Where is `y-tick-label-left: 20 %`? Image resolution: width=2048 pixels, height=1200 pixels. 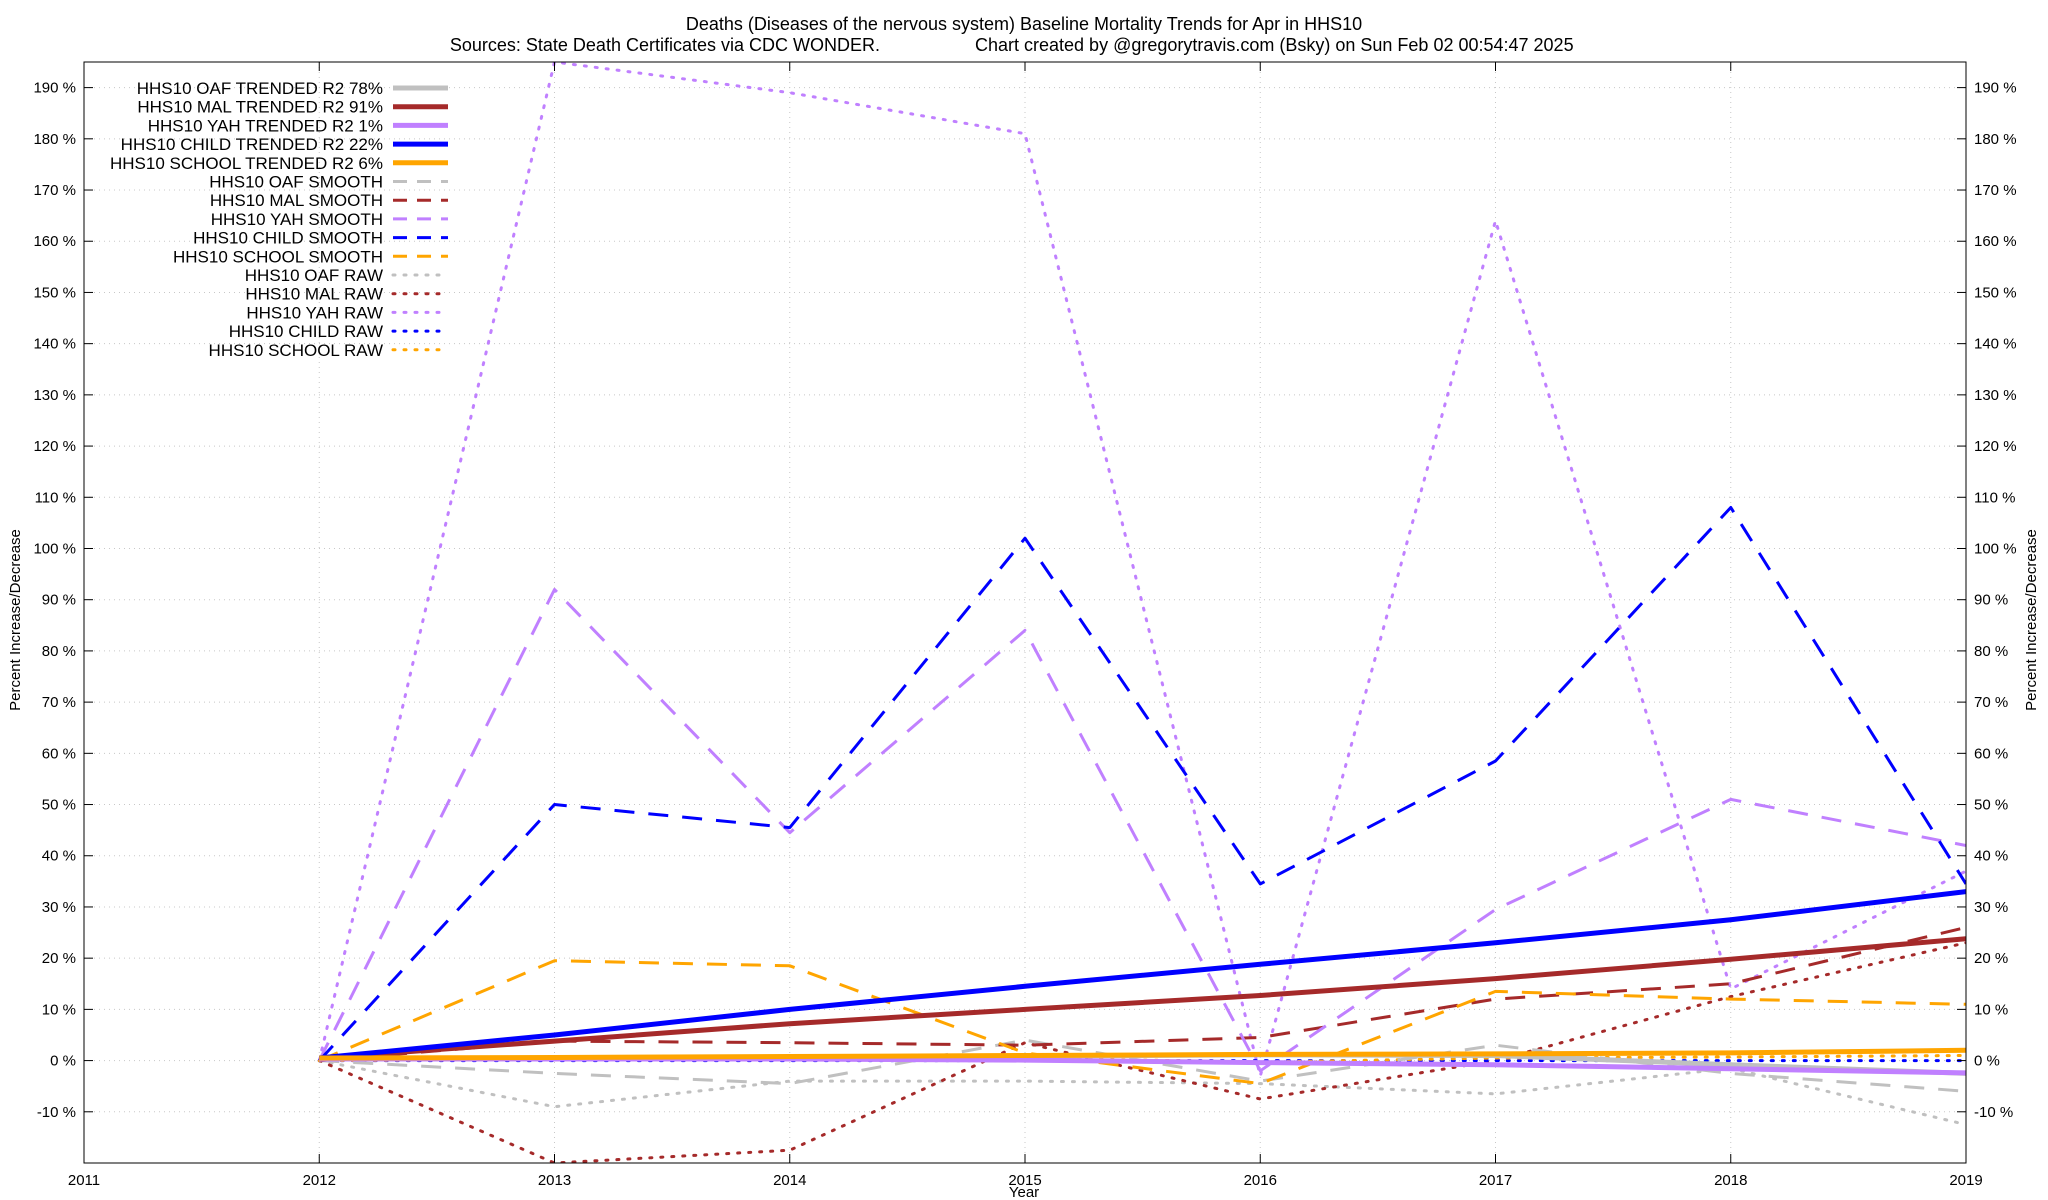
y-tick-label-left: 20 % is located at coordinates (59, 958).